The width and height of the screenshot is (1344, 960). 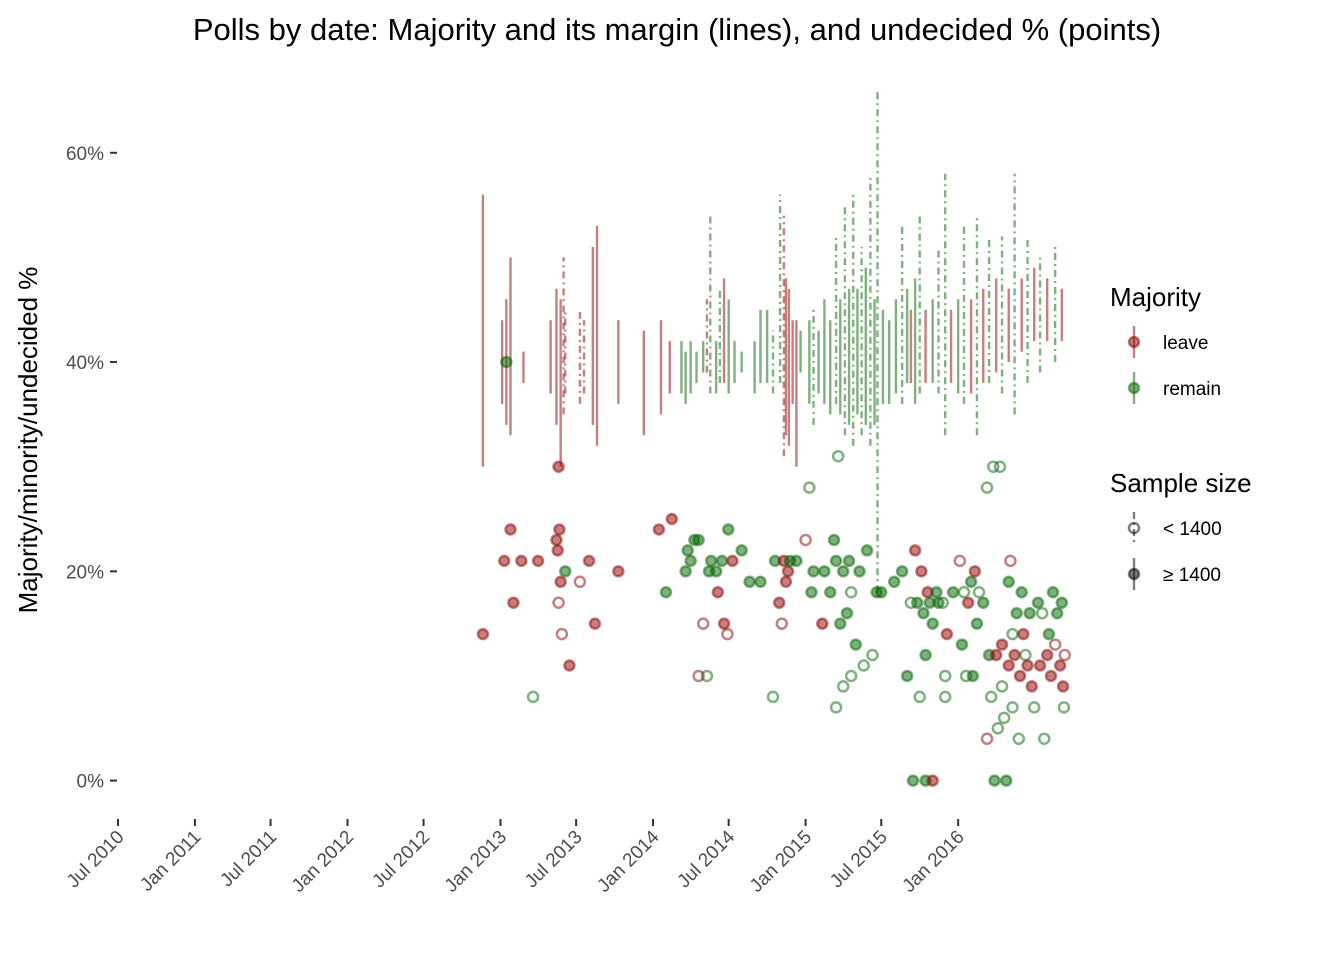 What do you see at coordinates (1192, 575) in the screenshot?
I see `legend-label: ≥ 1400` at bounding box center [1192, 575].